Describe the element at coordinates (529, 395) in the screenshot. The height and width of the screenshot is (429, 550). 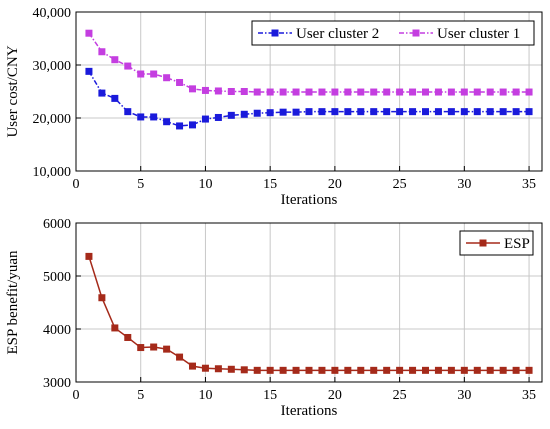
I see `chart-2-x-tick-label-7: 35` at that location.